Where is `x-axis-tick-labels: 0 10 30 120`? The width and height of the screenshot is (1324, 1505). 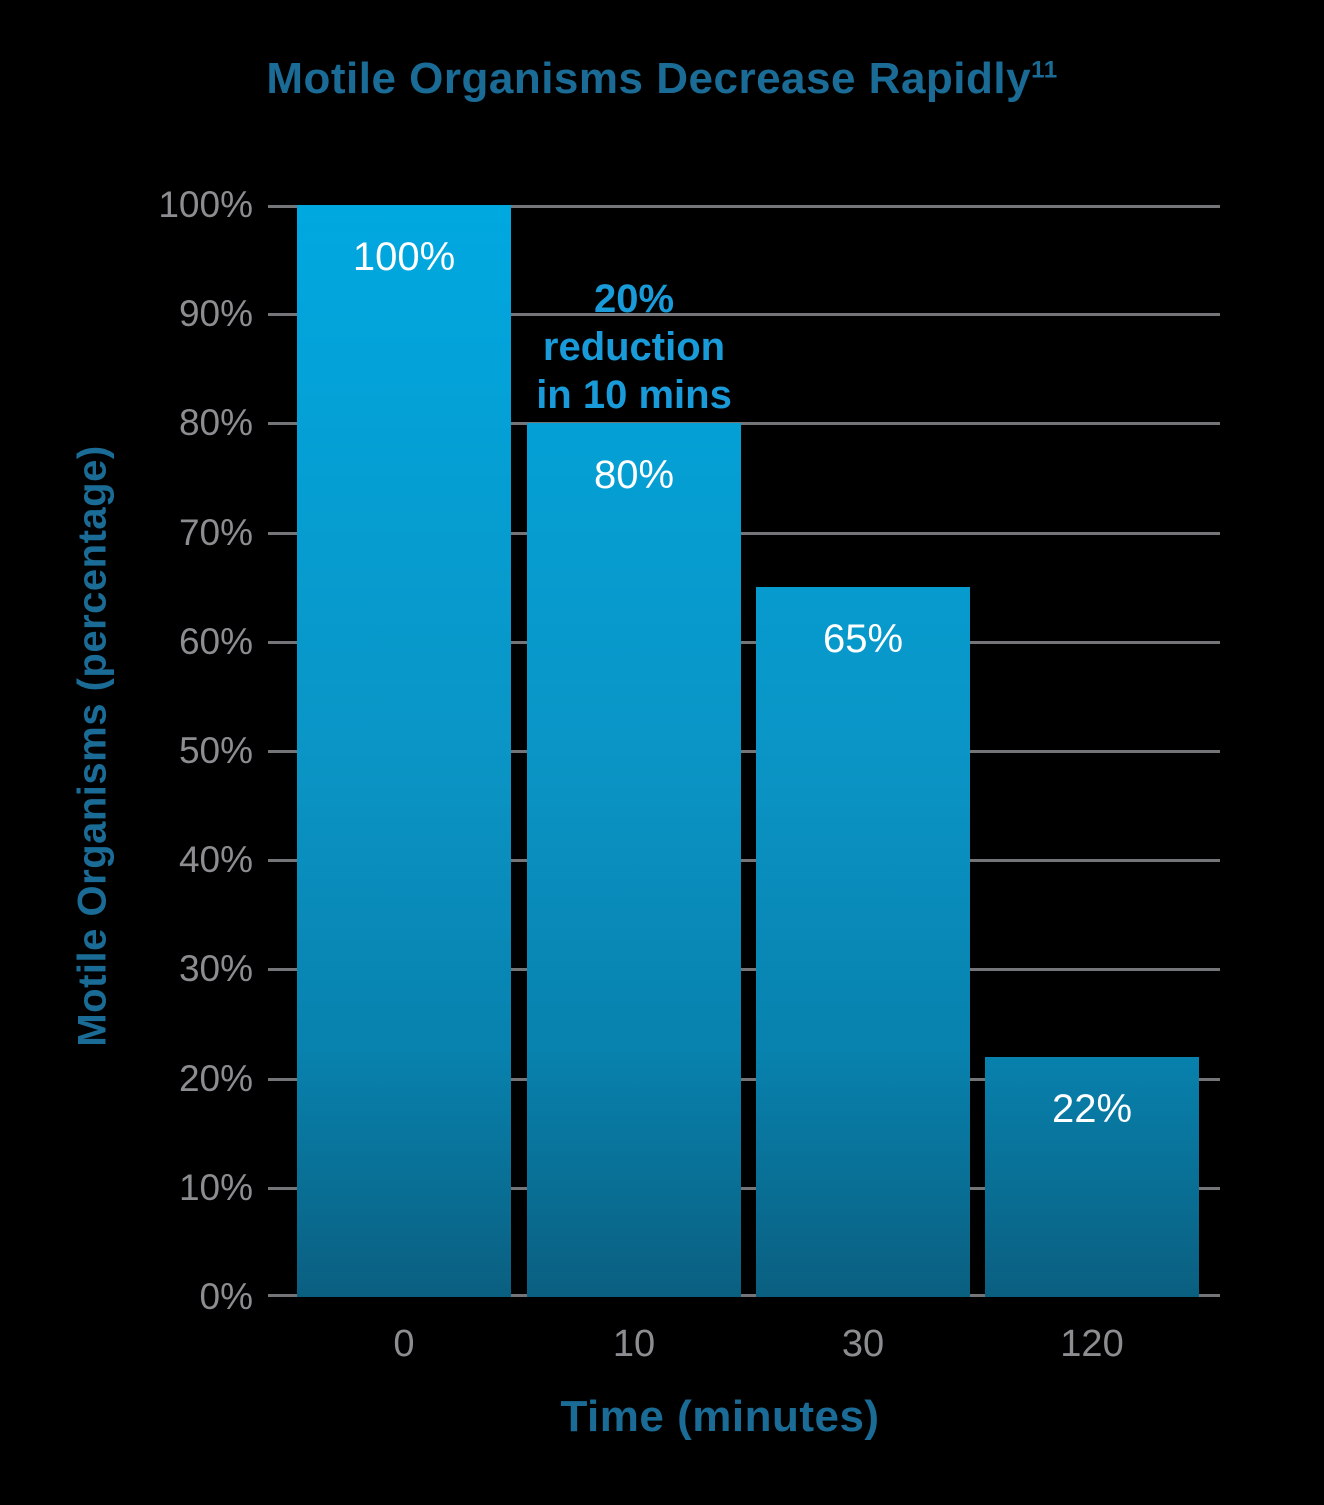 x-axis-tick-labels: 0 10 30 120 is located at coordinates (744, 1337).